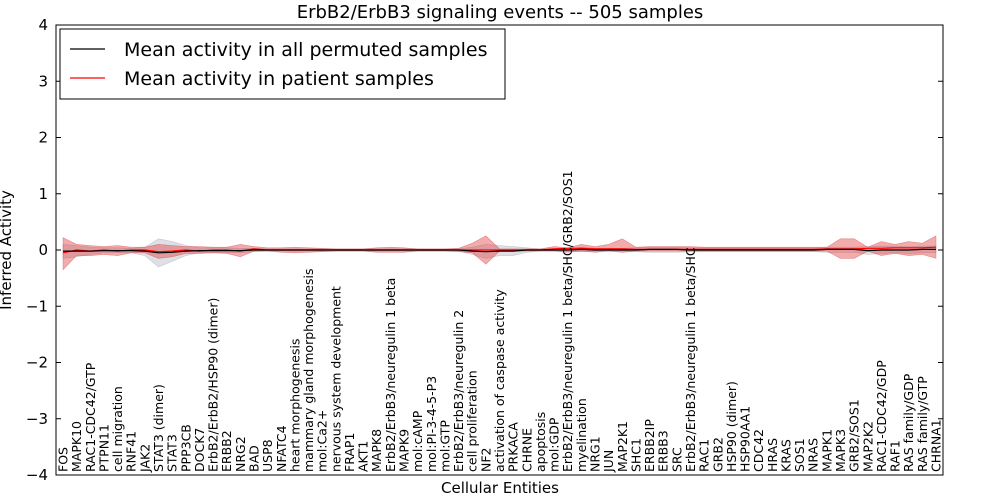 The image size is (1000, 500). What do you see at coordinates (908, 422) in the screenshot?
I see `category-label: RAS family/GDP` at bounding box center [908, 422].